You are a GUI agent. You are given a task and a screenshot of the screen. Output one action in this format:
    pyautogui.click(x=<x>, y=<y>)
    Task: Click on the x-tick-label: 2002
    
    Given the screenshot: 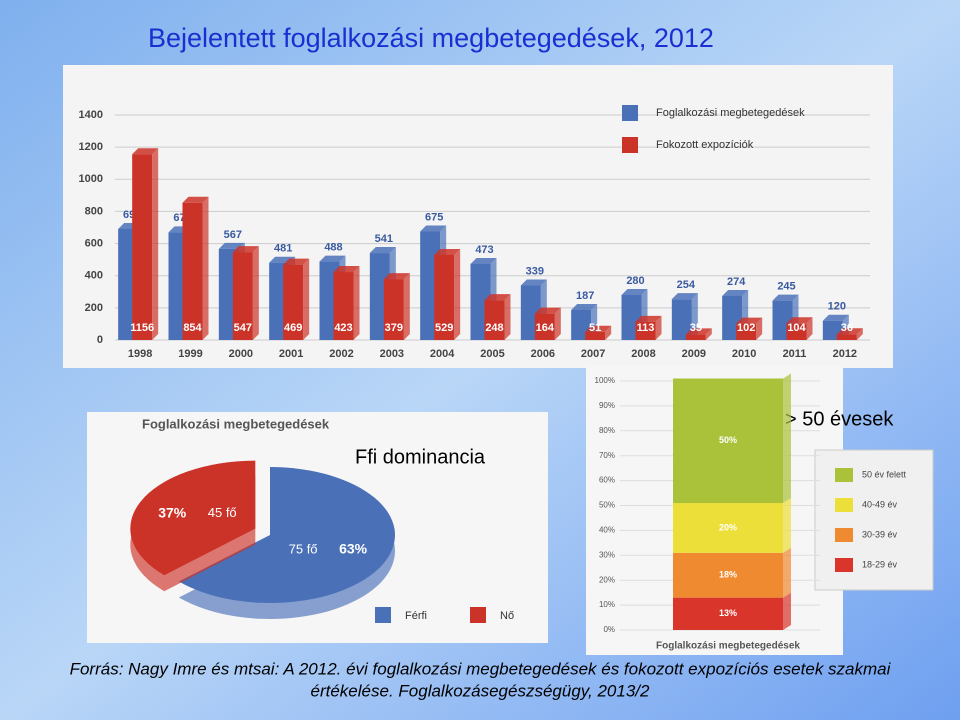 What is the action you would take?
    pyautogui.click(x=341, y=354)
    